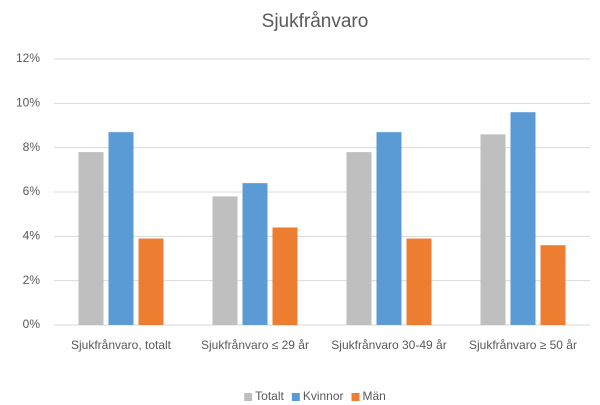  What do you see at coordinates (32, 191) in the screenshot?
I see `y-tick-label: 6%` at bounding box center [32, 191].